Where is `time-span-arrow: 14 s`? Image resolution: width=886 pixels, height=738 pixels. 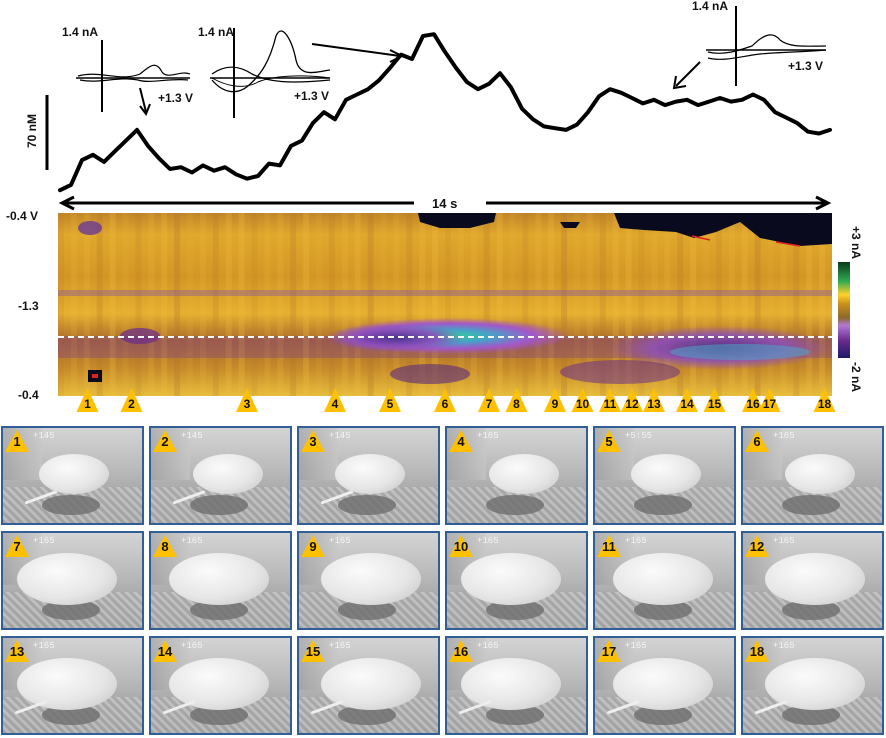
time-span-arrow: 14 s is located at coordinates (445, 203).